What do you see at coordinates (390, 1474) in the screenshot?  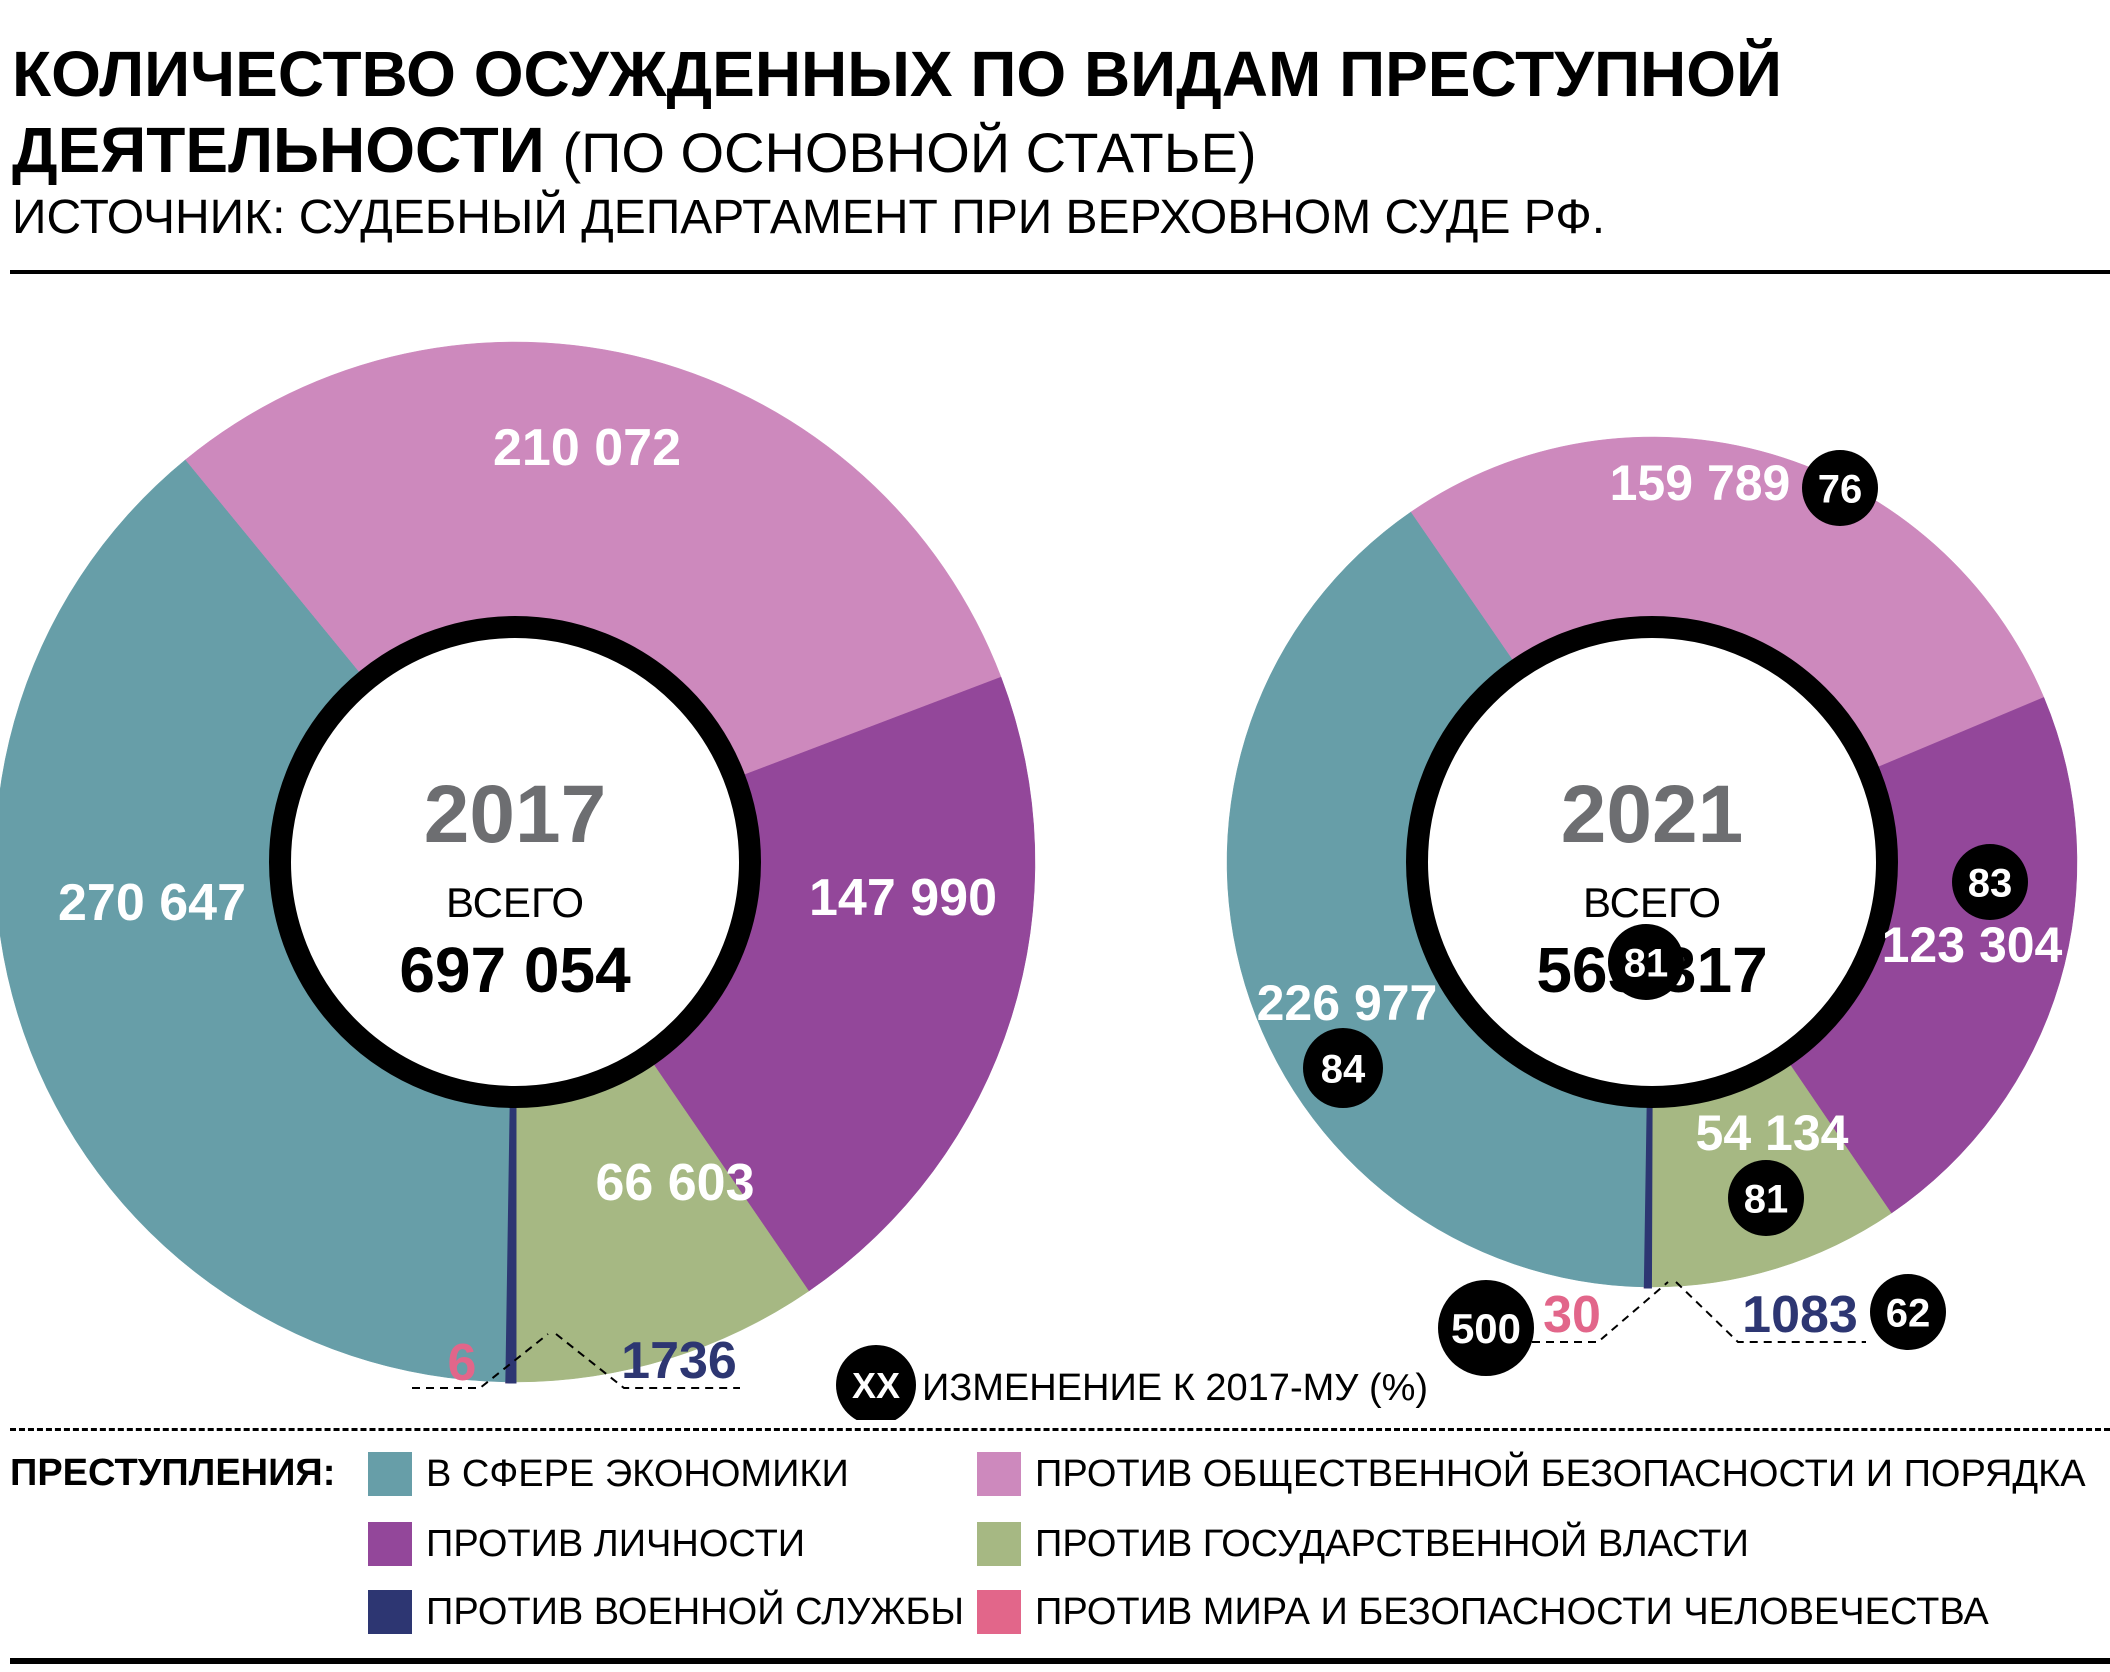 I see `legend-swatch-economy` at bounding box center [390, 1474].